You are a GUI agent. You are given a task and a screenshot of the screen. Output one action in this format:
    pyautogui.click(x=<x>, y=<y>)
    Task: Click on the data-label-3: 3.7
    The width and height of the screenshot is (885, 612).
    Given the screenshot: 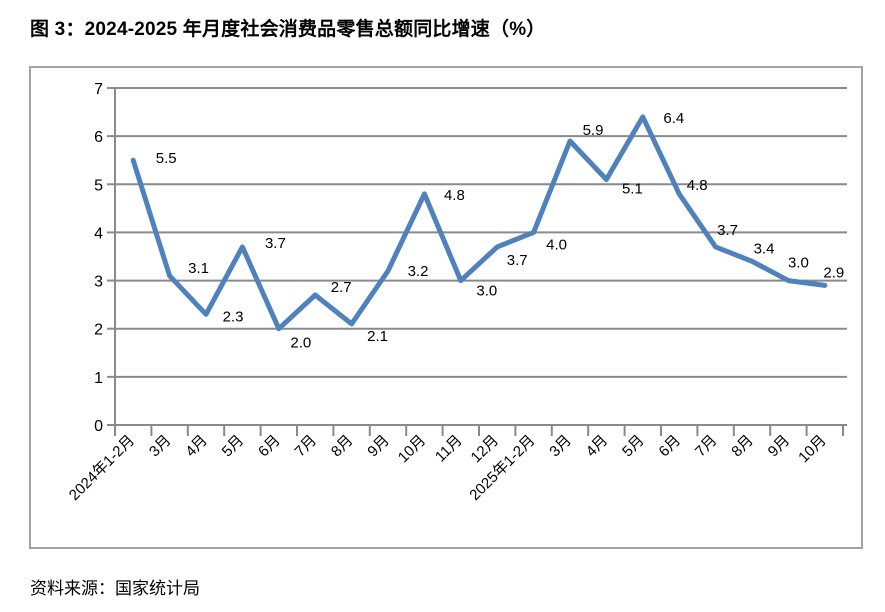 What is the action you would take?
    pyautogui.click(x=275, y=243)
    